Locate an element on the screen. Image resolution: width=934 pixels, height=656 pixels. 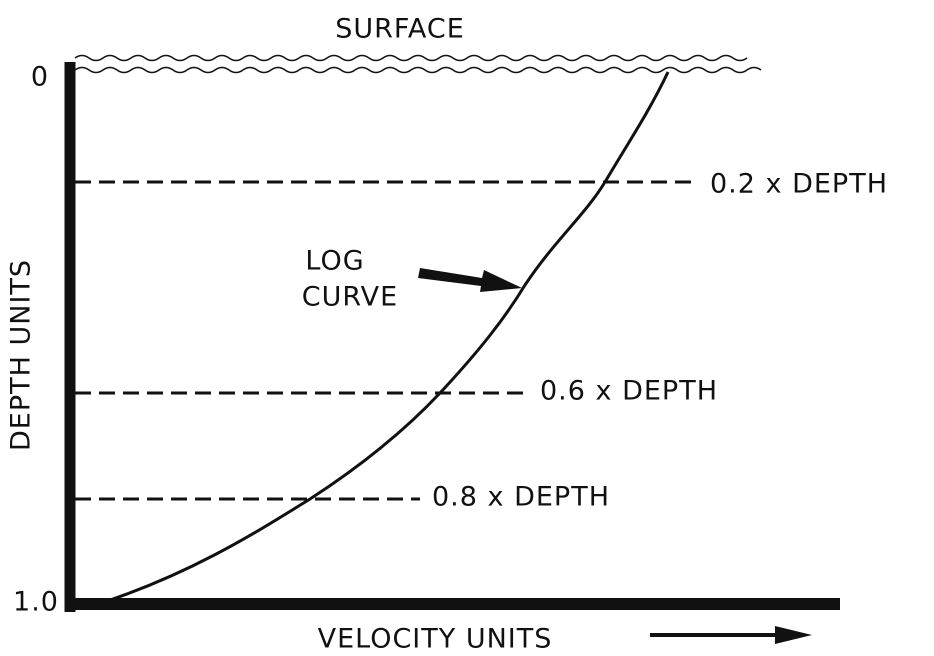
y-tick-label: 0 is located at coordinates (40, 77).